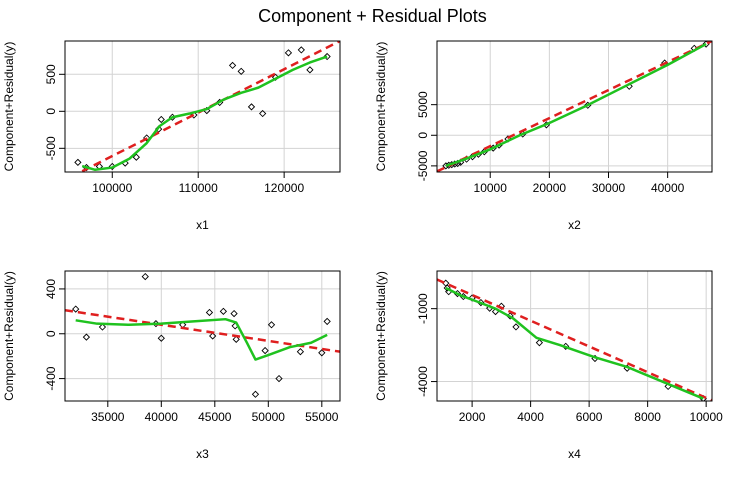 The image size is (745, 483). I want to click on y-tick-label: -4000, so click(423, 381).